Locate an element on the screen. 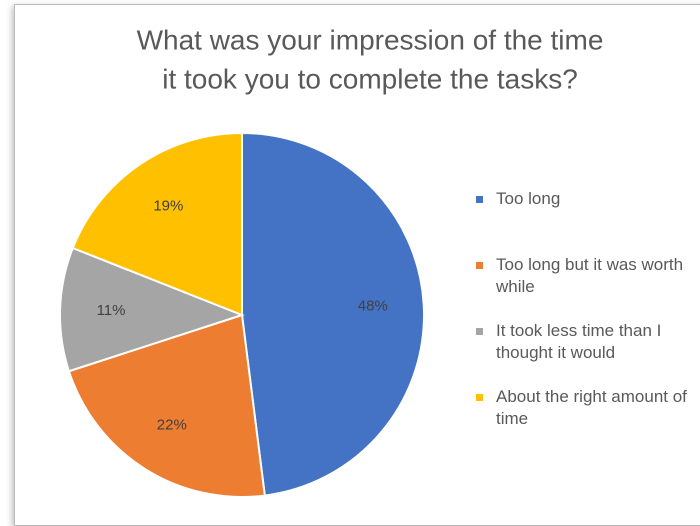 The width and height of the screenshot is (700, 526). legend-item: Too long but it was worth while is located at coordinates (586, 276).